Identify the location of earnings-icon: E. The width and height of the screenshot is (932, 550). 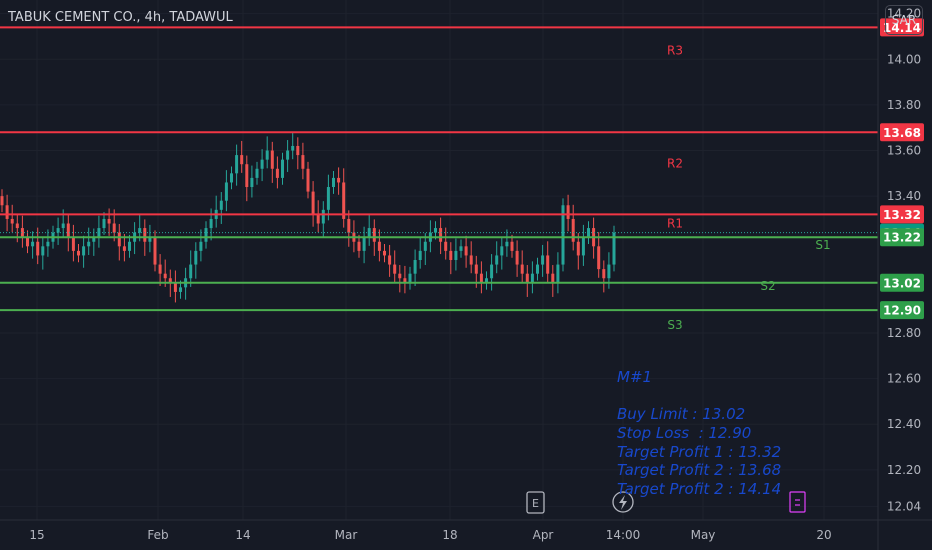
(535, 502).